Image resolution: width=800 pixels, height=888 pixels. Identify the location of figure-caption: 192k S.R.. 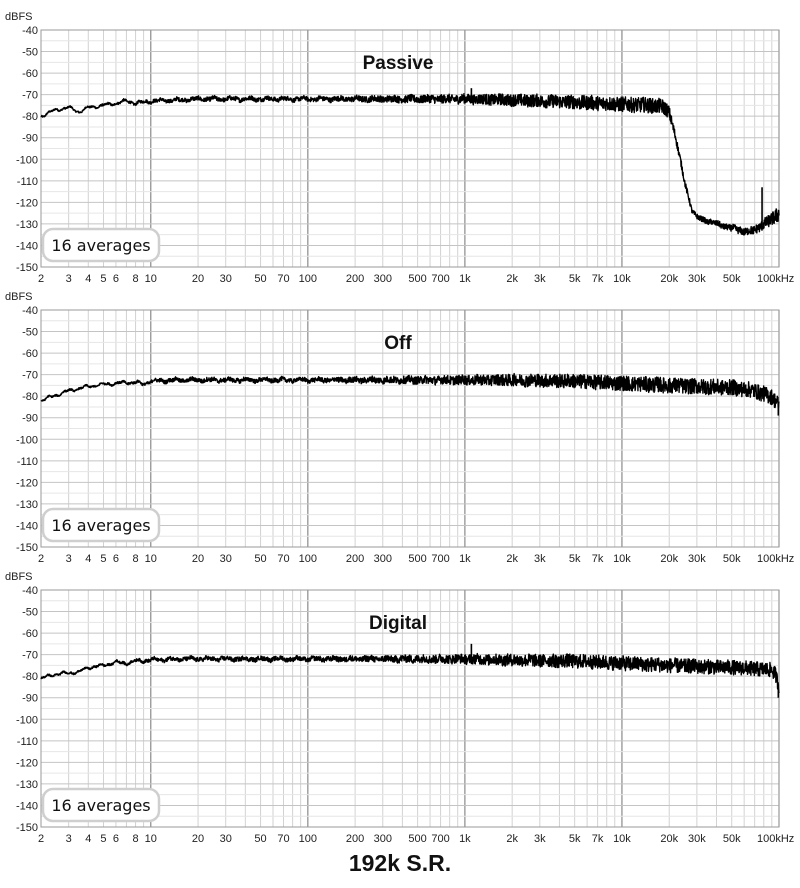
(400, 863).